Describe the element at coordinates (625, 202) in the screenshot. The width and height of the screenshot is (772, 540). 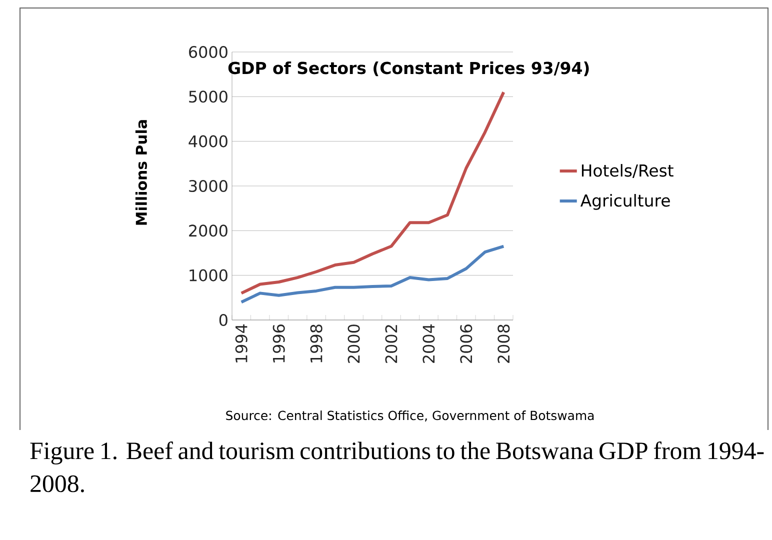
I see `legend-label: Agriculture` at that location.